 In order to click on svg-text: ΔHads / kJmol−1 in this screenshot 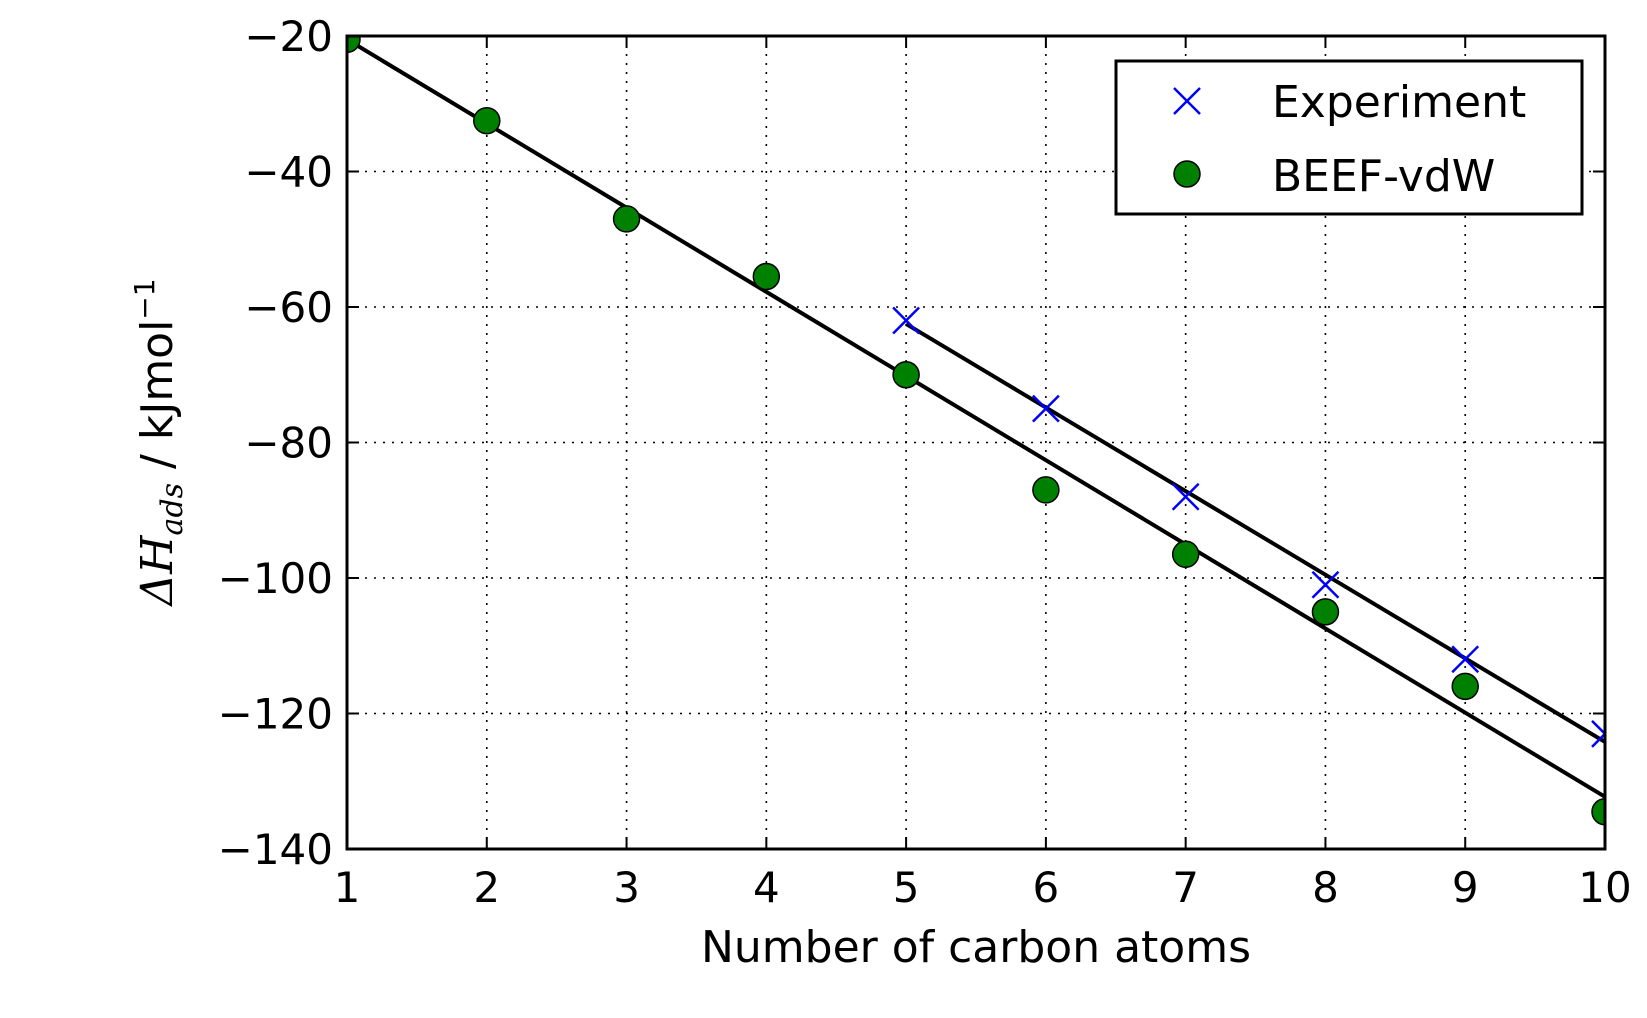, I will do `click(159, 442)`.